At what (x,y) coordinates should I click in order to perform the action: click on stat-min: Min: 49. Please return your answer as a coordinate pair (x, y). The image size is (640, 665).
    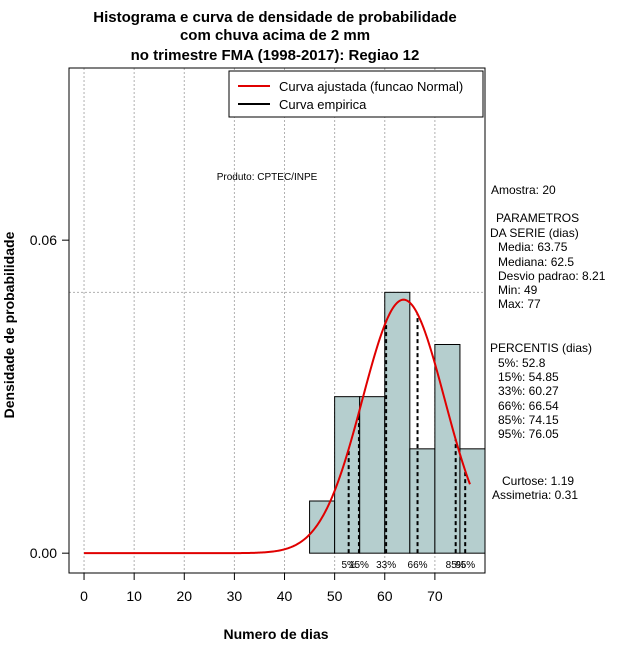
    Looking at the image, I should click on (518, 290).